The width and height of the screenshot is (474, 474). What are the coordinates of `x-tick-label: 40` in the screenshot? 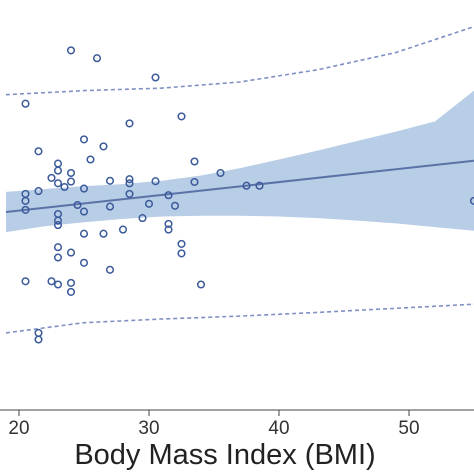 It's located at (278, 428).